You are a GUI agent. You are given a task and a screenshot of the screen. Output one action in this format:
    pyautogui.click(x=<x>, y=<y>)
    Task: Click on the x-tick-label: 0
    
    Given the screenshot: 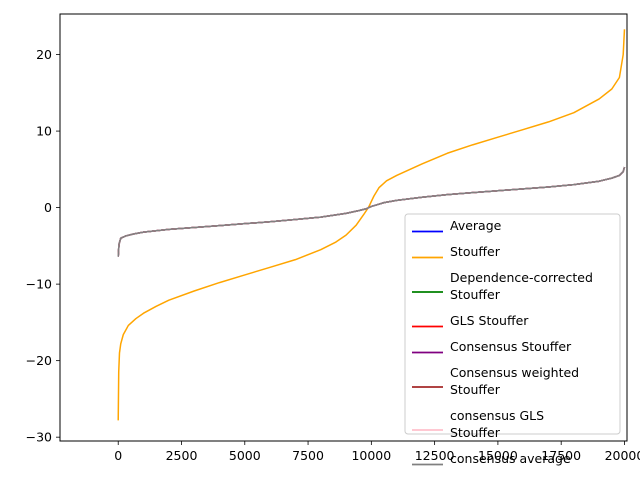 What is the action you would take?
    pyautogui.click(x=118, y=455)
    